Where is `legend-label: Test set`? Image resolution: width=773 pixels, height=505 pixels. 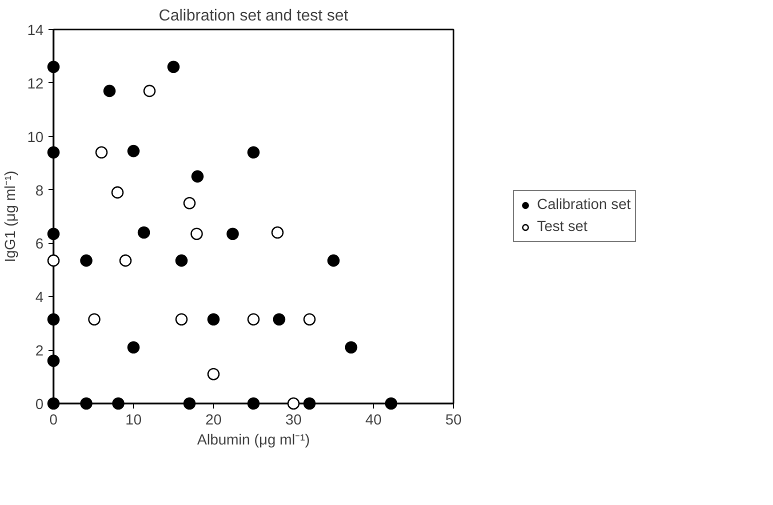
legend-label: Test set is located at coordinates (562, 227).